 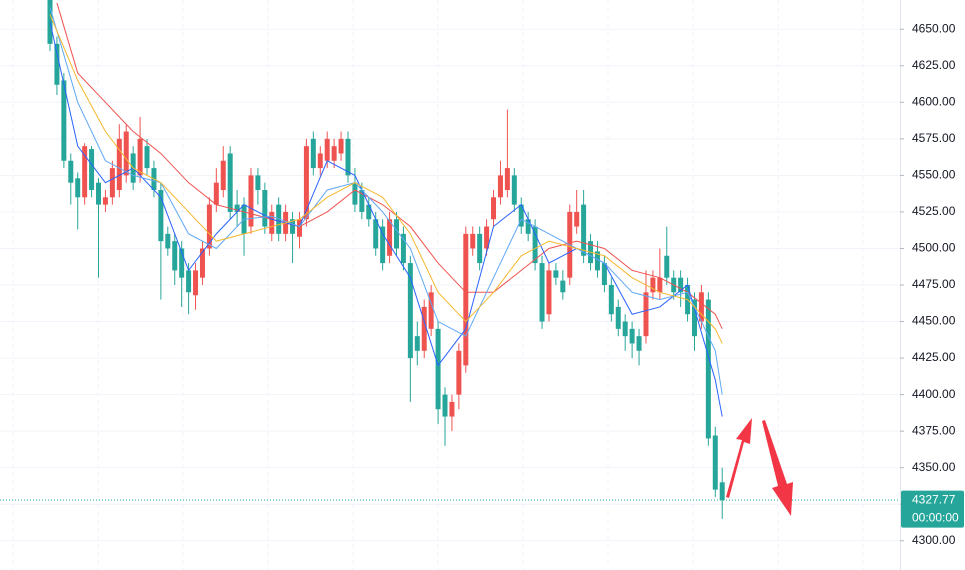 What do you see at coordinates (934, 138) in the screenshot?
I see `y-tick-label: 4575.00` at bounding box center [934, 138].